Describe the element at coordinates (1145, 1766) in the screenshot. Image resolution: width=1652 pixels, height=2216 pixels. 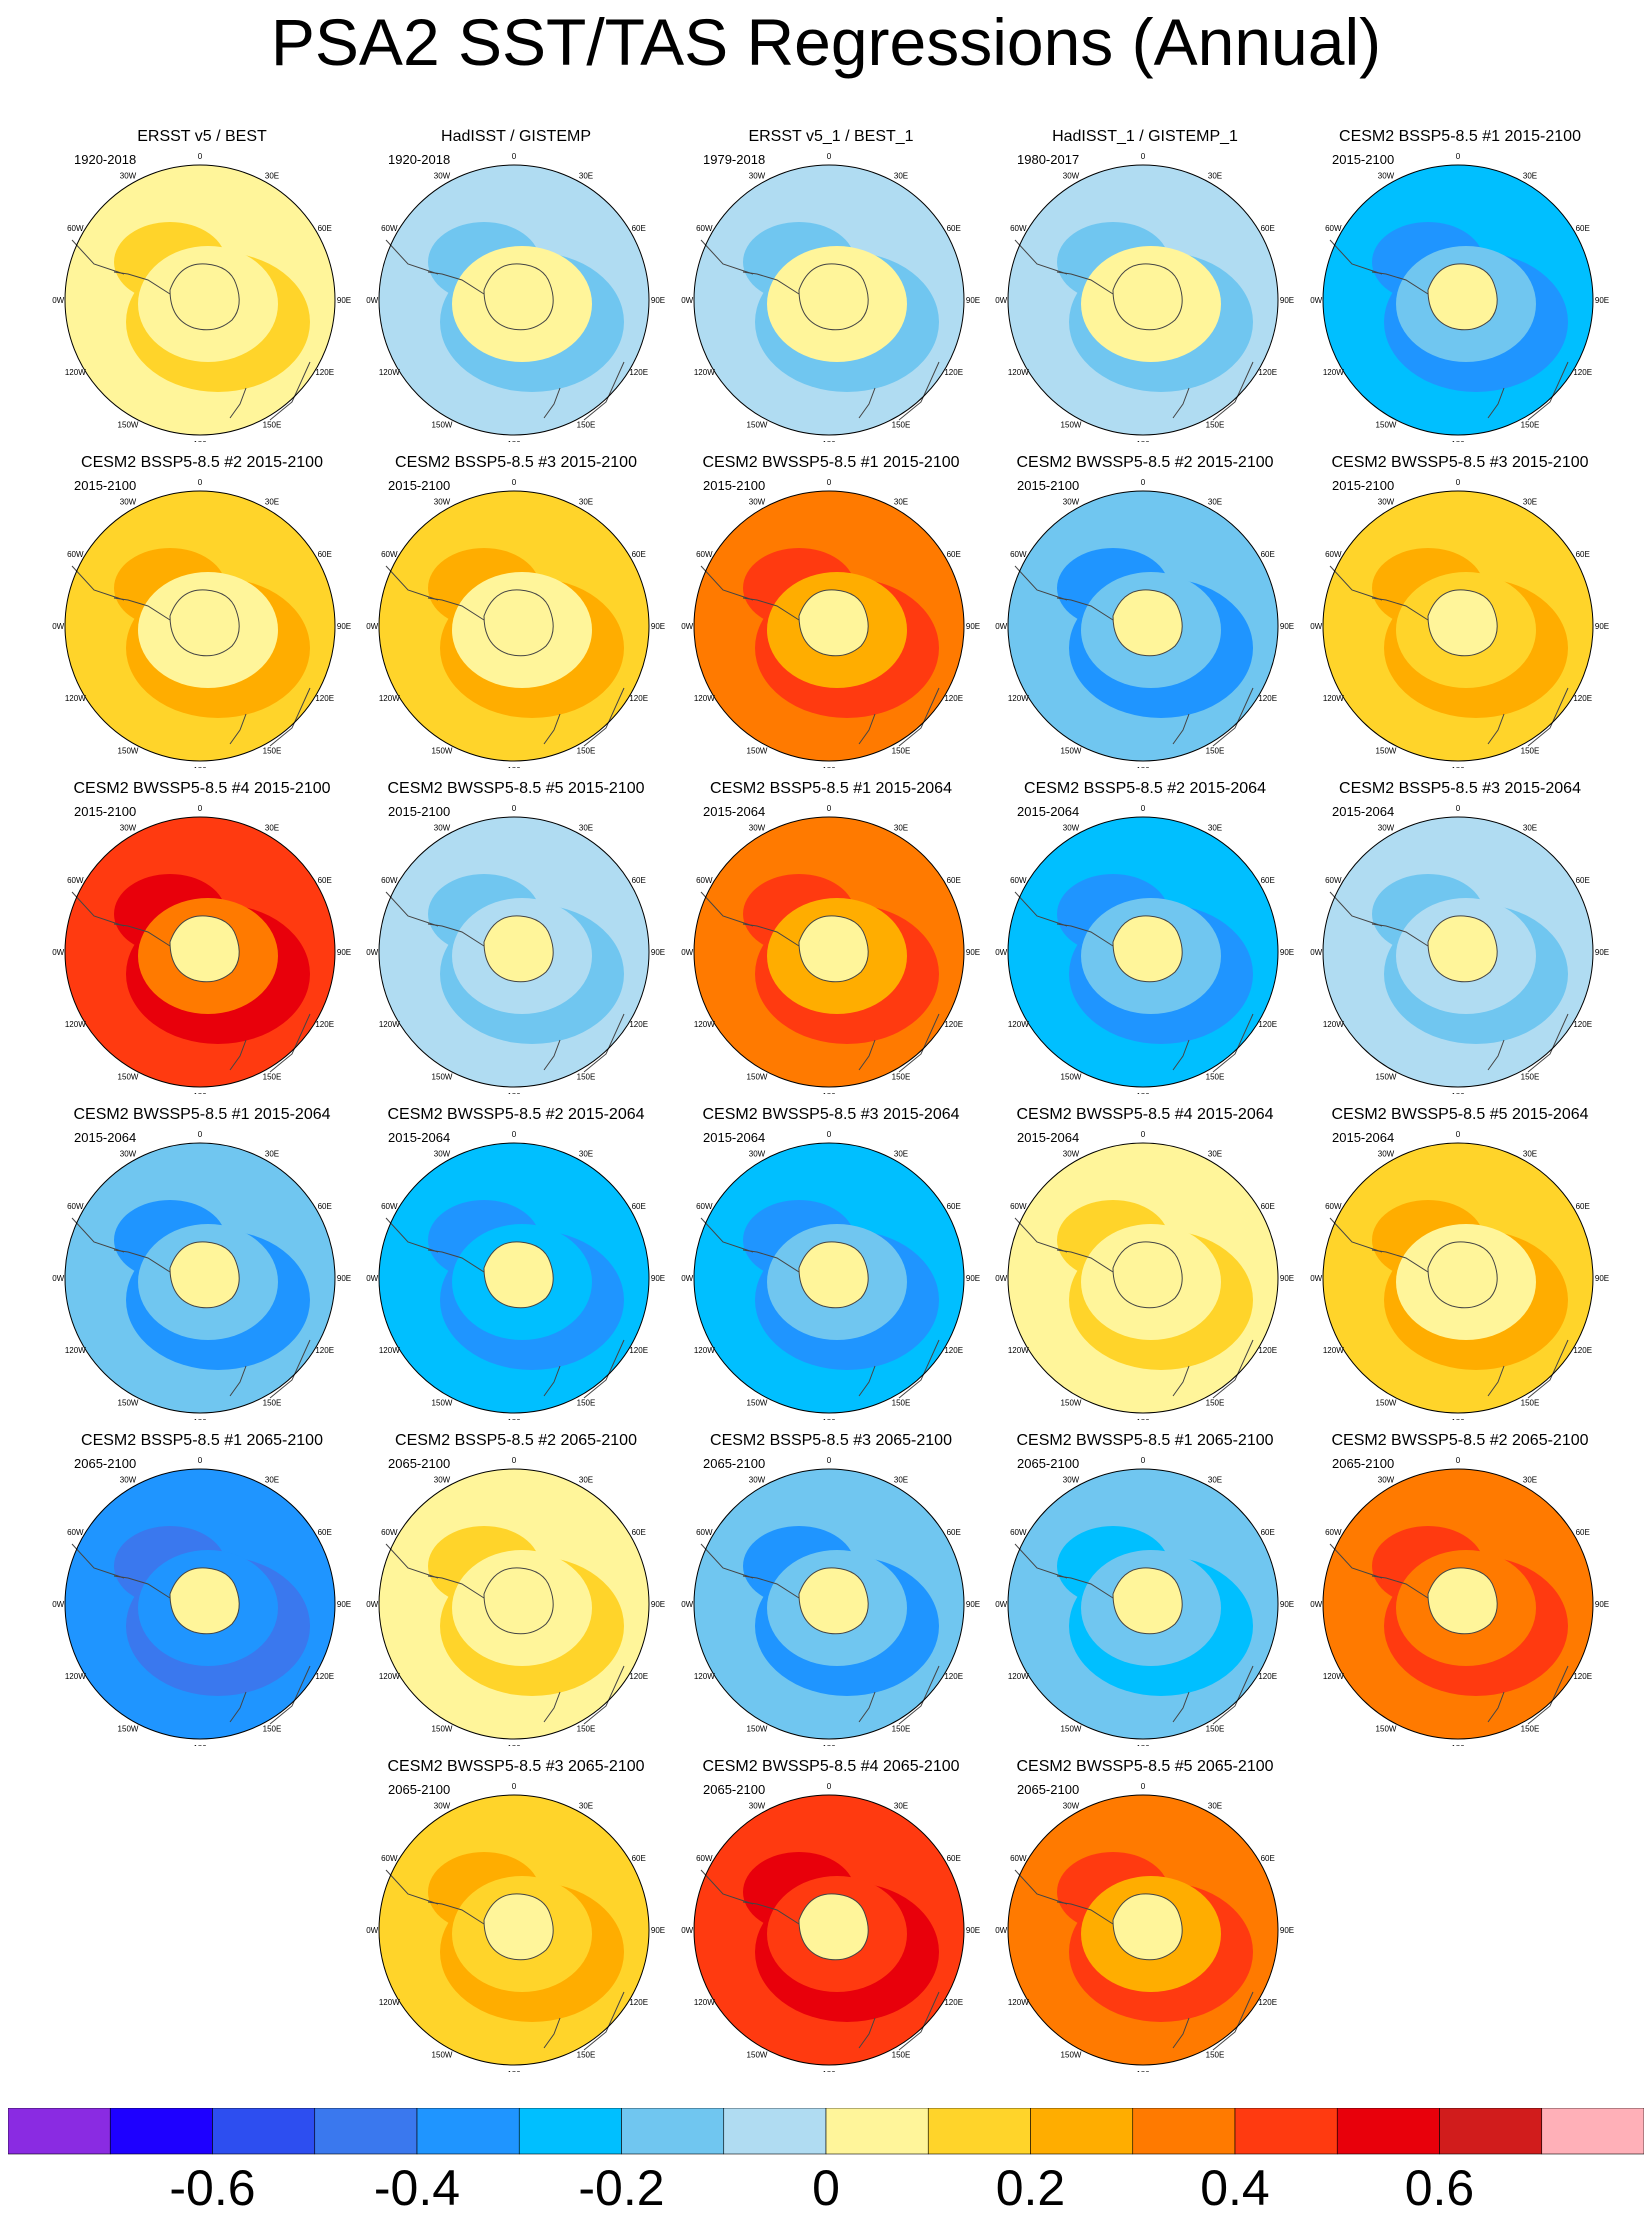
I see `panel-title: CESM2 BWSSP5-8.5 #5 2065-2100` at that location.